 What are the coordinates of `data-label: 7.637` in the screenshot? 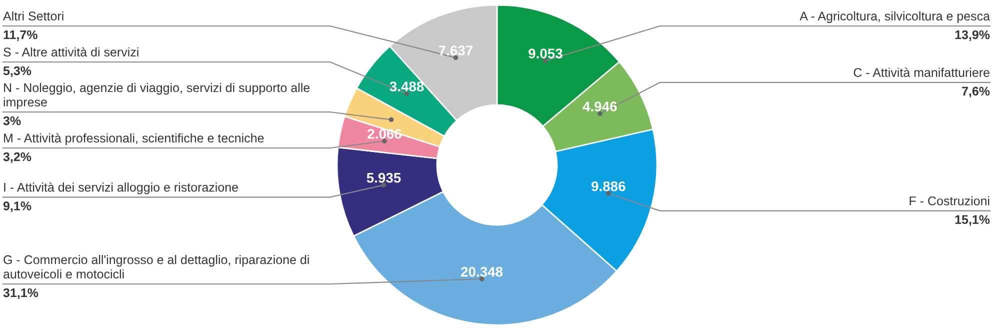 It's located at (455, 51).